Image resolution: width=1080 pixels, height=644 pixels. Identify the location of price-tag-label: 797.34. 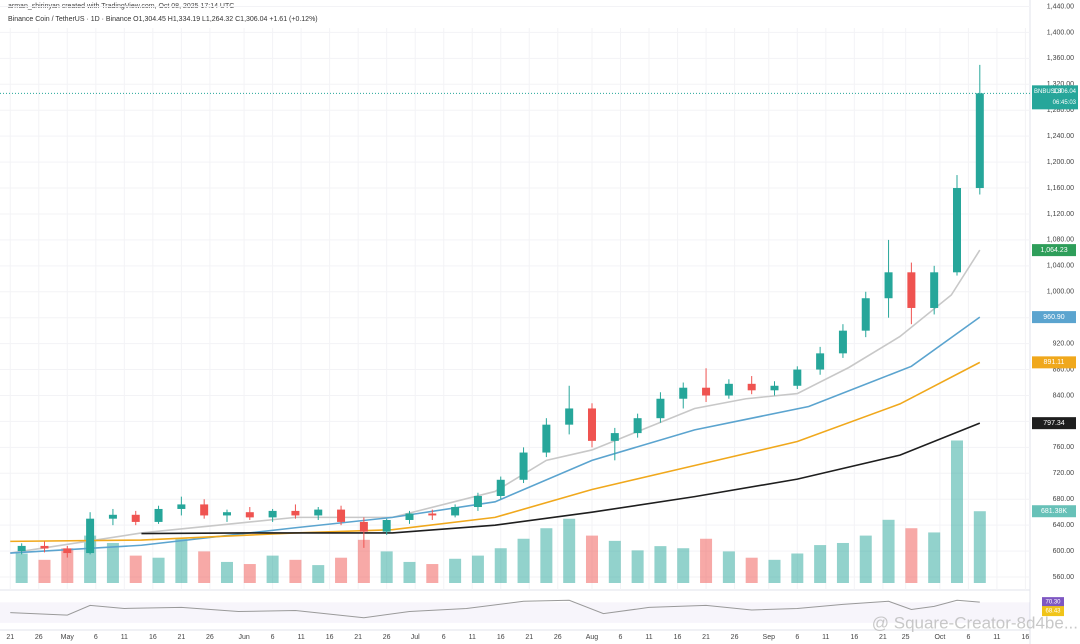
(1054, 423).